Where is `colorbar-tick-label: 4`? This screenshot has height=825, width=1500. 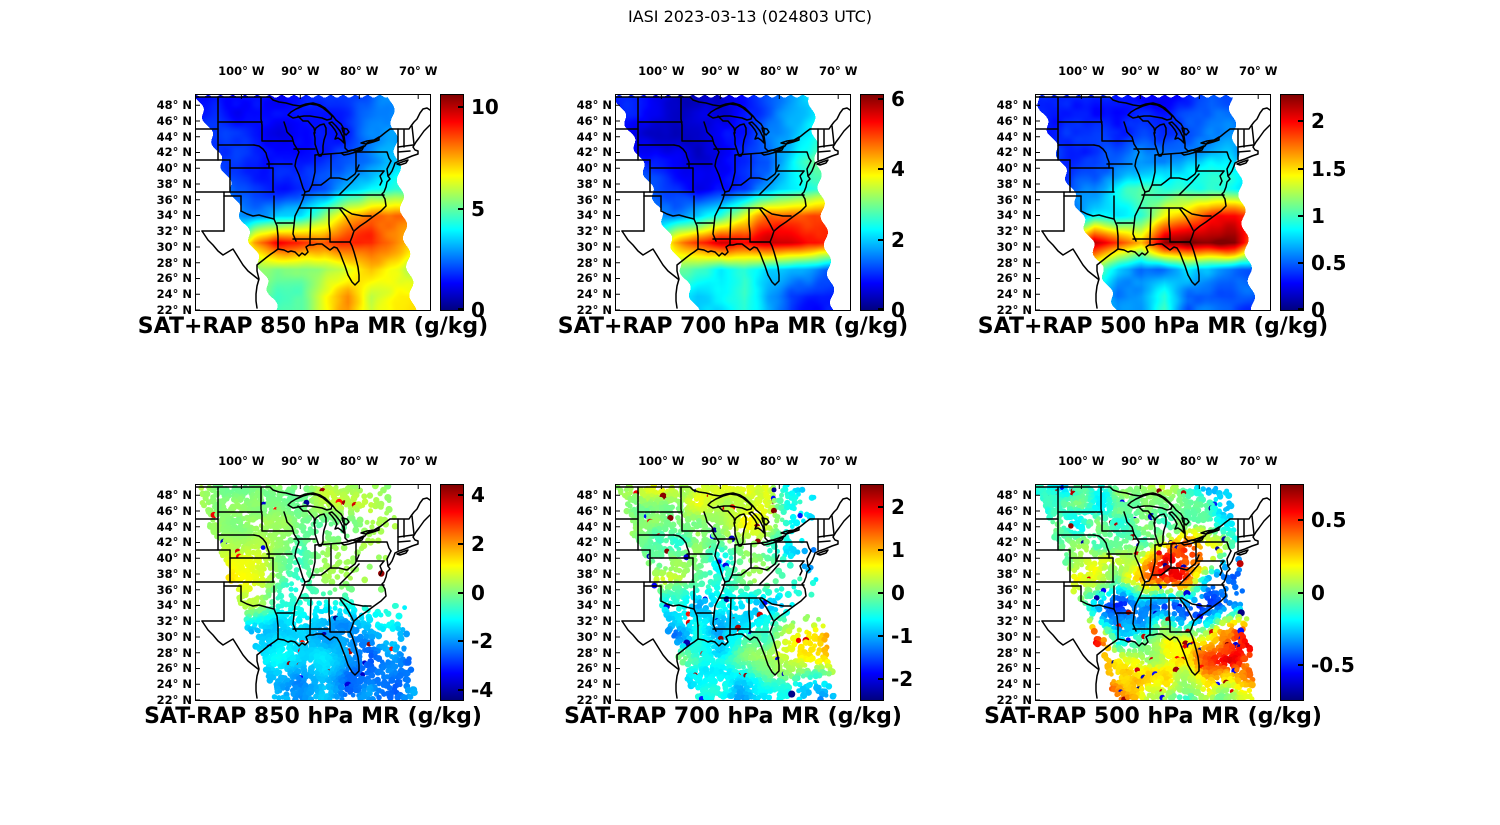
colorbar-tick-label: 4 is located at coordinates (898, 169).